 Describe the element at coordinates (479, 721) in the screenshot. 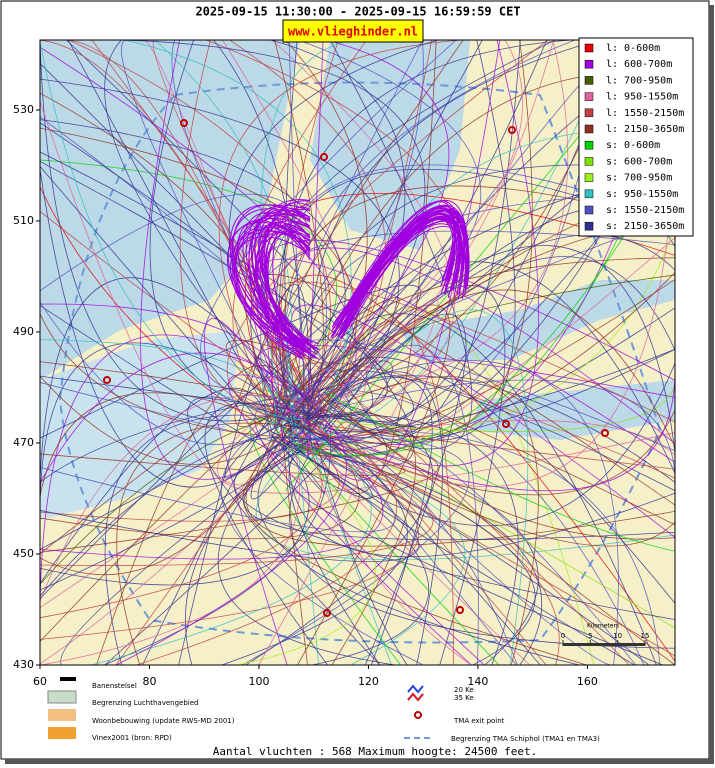

I see `legend-text: TMA exit point` at that location.